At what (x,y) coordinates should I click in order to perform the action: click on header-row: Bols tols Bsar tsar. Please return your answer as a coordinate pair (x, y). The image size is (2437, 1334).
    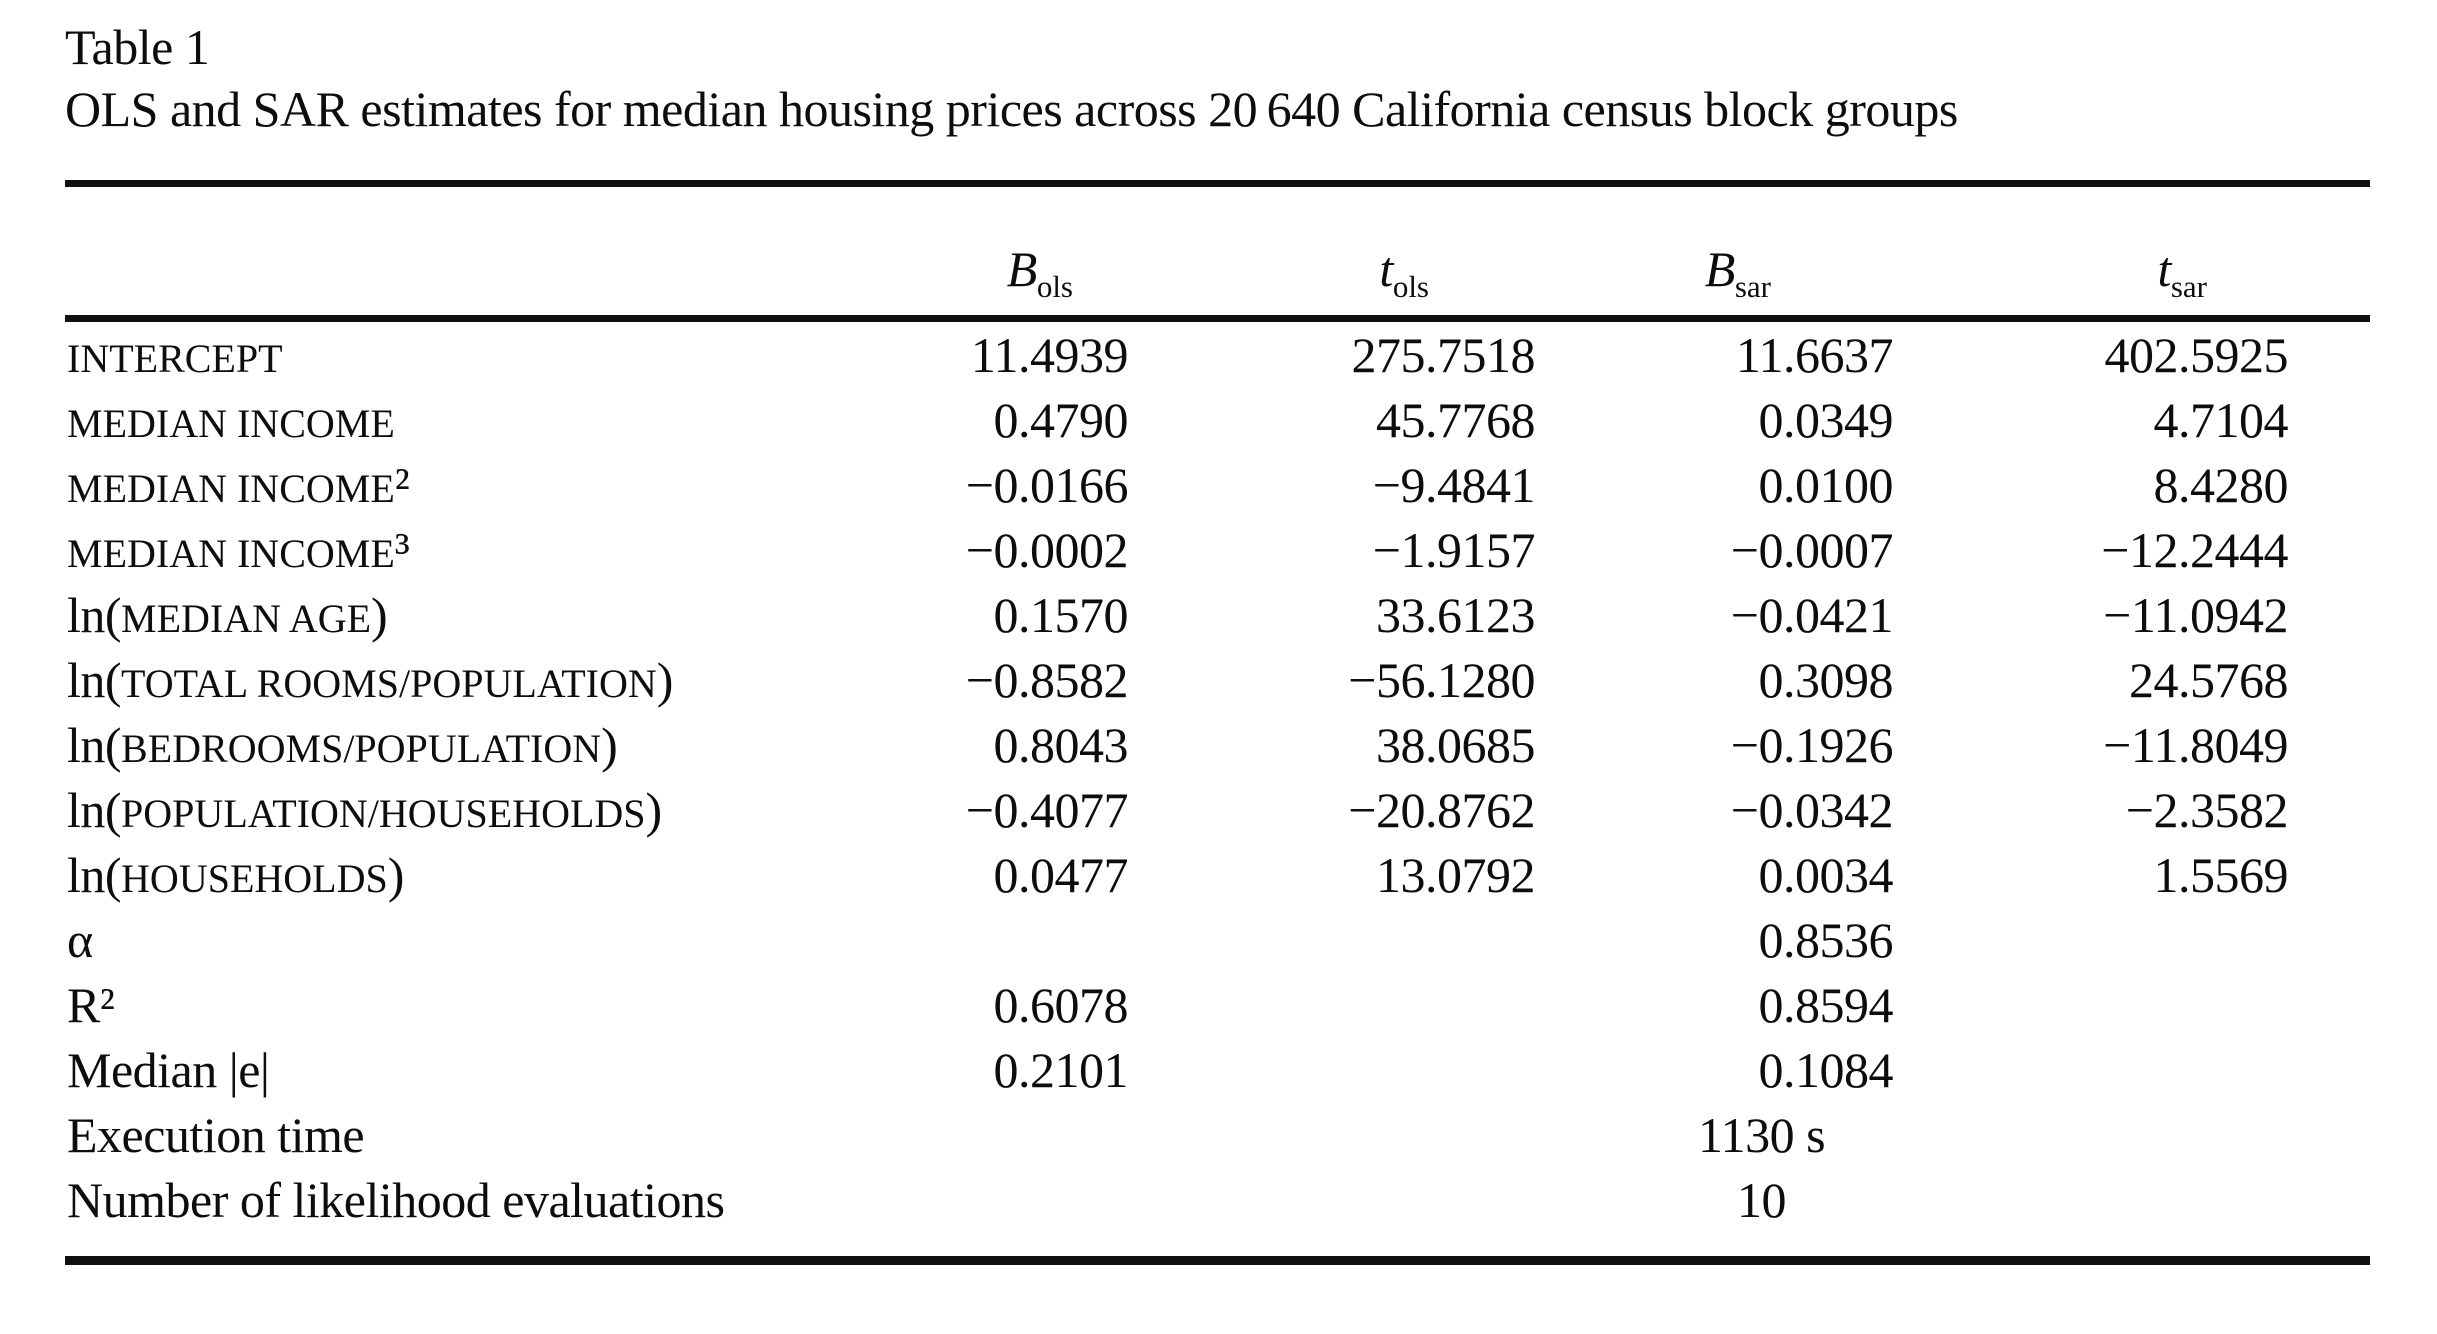
    Looking at the image, I should click on (1251, 251).